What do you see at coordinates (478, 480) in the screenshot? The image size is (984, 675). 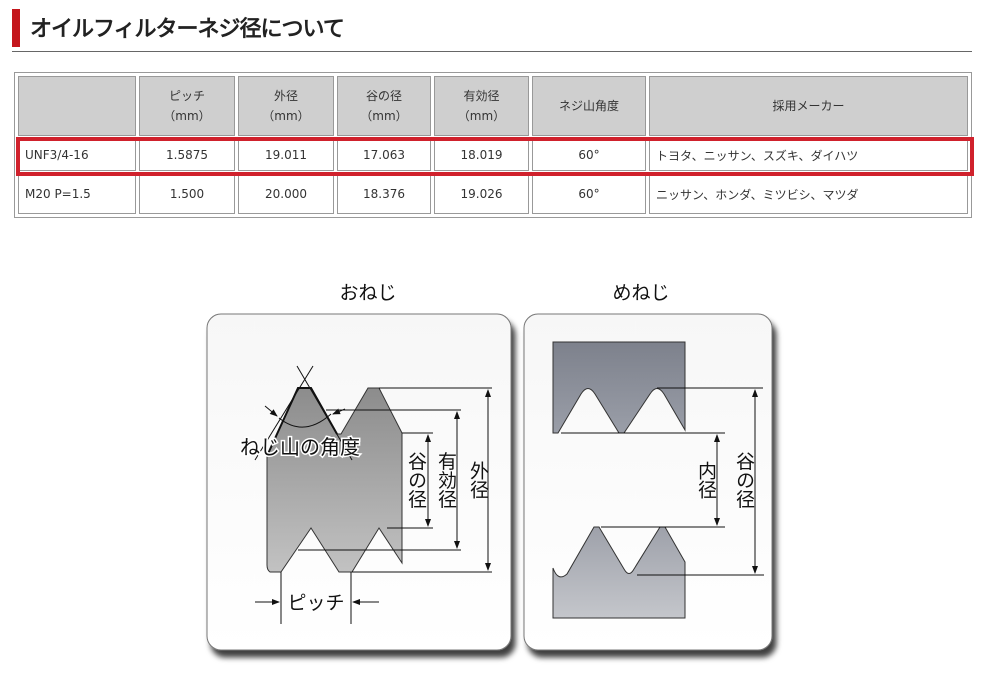 I see `major-dia-label: 外径` at bounding box center [478, 480].